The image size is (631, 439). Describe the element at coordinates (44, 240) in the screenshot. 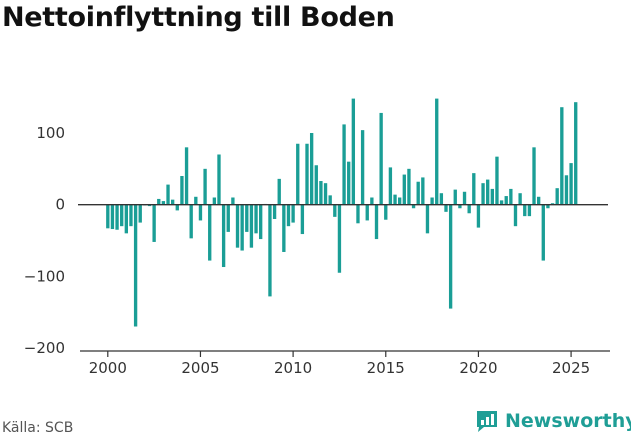

I see `y-axis: 100 0 −100 −200` at that location.